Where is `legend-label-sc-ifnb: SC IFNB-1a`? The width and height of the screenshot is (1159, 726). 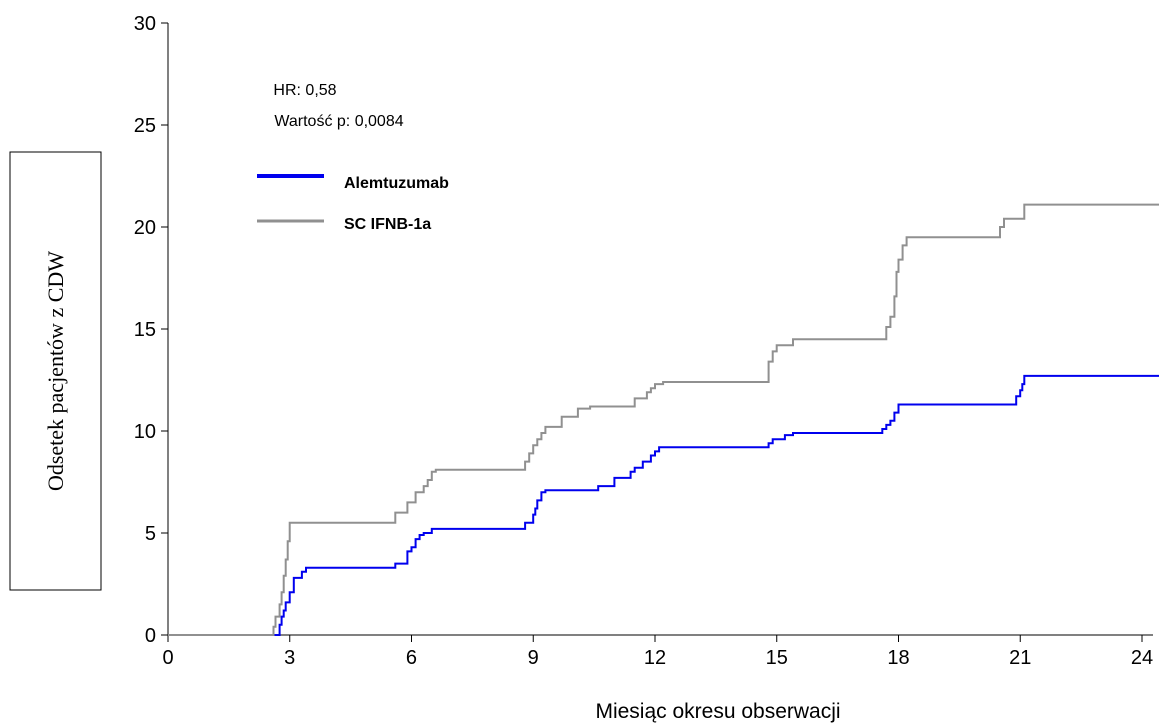
legend-label-sc-ifnb: SC IFNB-1a is located at coordinates (387, 224).